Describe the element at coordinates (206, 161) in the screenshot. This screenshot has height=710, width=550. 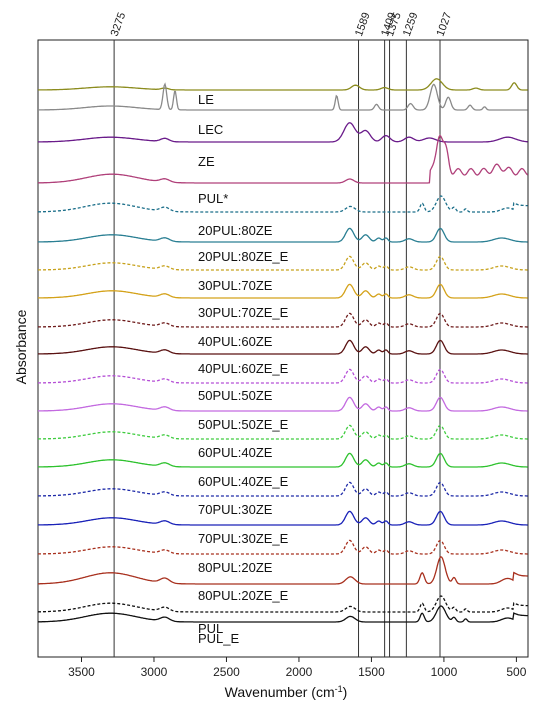
I see `series-label: ZE` at that location.